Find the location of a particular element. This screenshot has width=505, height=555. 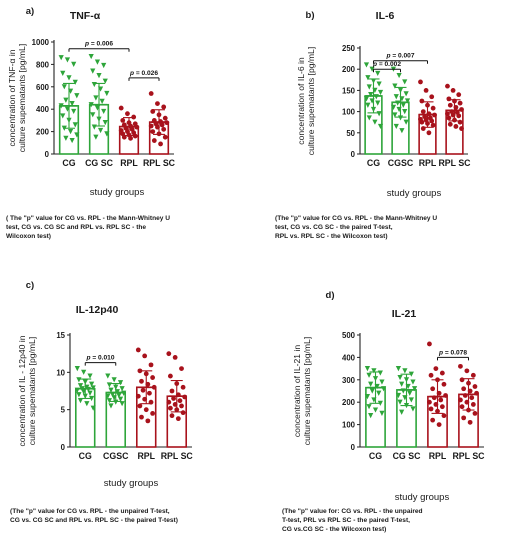

y-axis-label: concentration of IL-21 in is located at coordinates (297, 391).